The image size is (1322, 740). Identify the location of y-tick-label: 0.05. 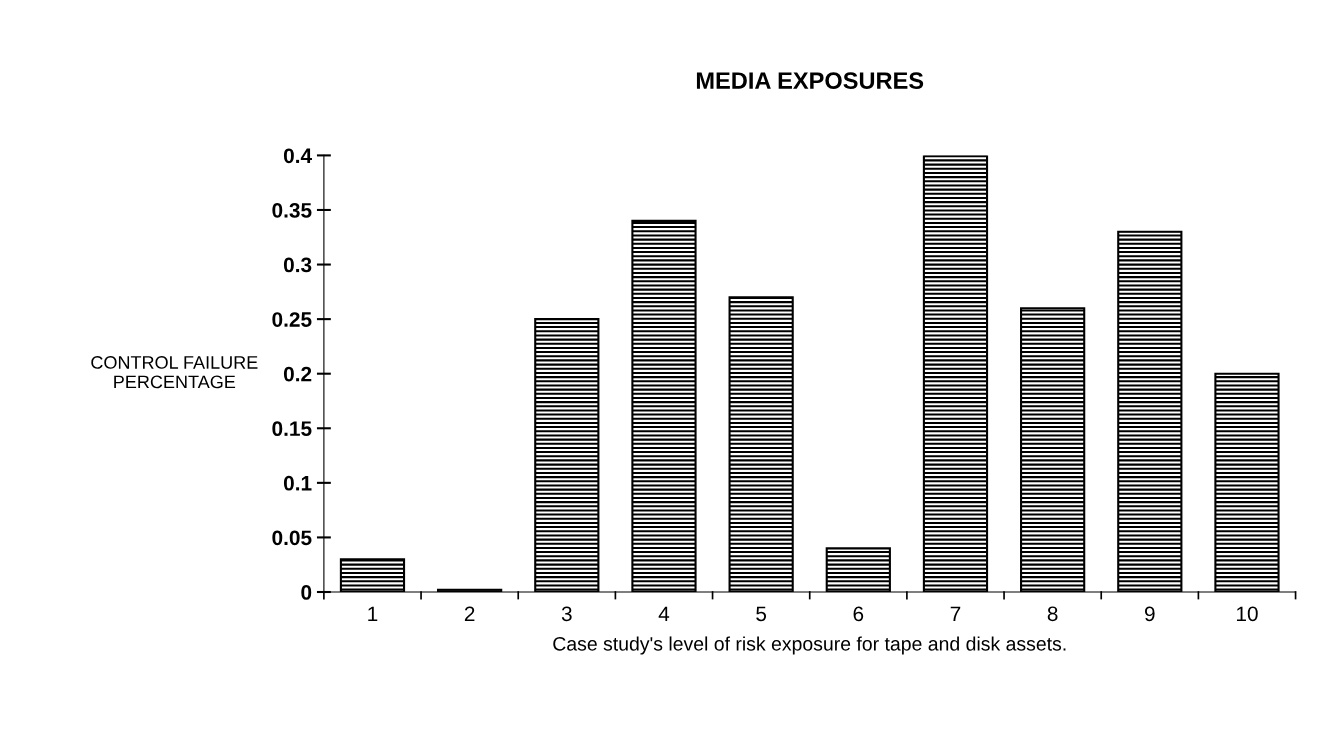
(292, 538).